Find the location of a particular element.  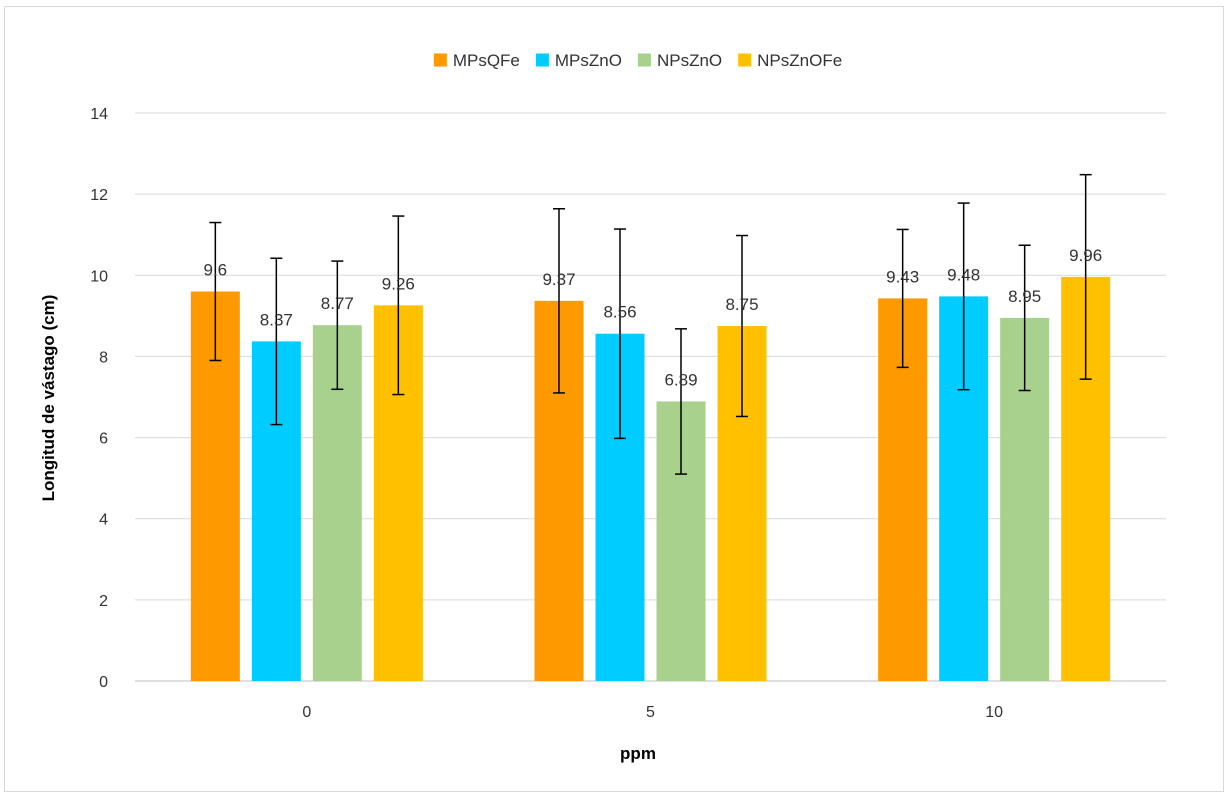

data-label: 9.43 is located at coordinates (902, 276).